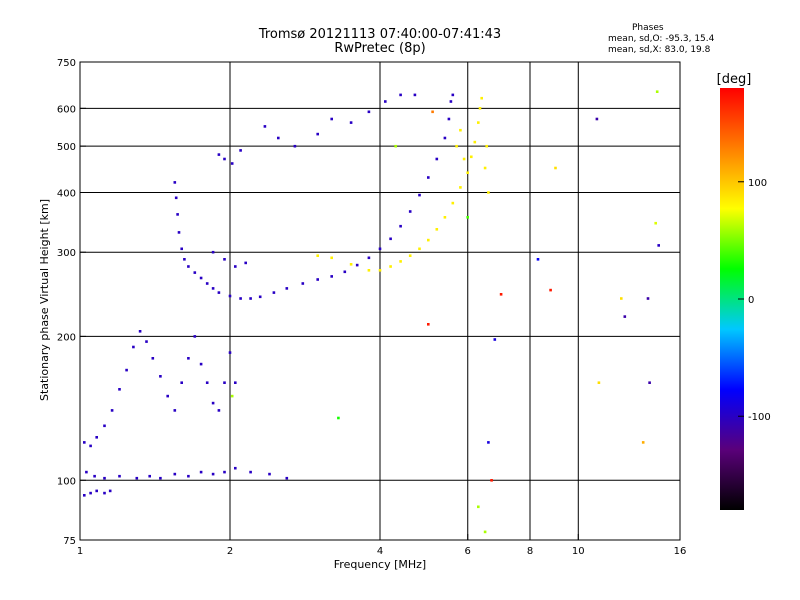 Image resolution: width=800 pixels, height=600 pixels. I want to click on phase-stats-title: Phases, so click(648, 28).